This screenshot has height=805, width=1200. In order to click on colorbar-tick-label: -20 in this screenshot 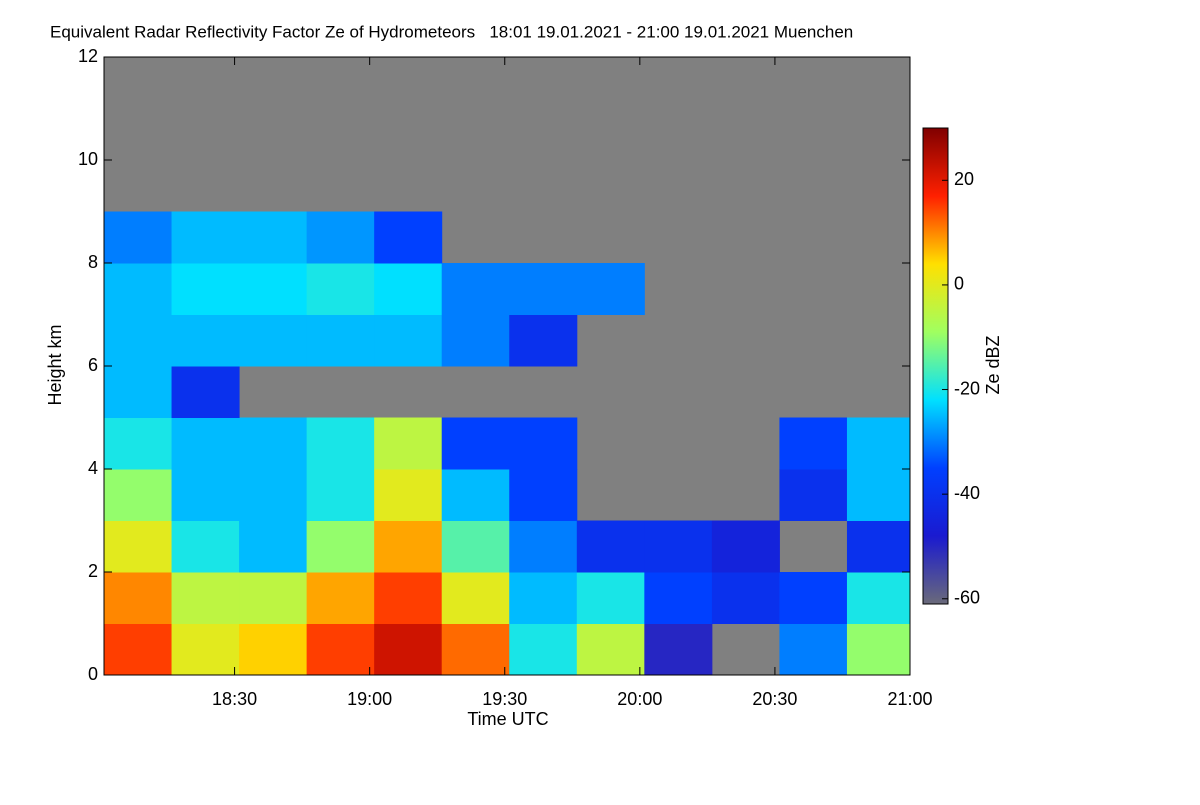, I will do `click(967, 388)`.